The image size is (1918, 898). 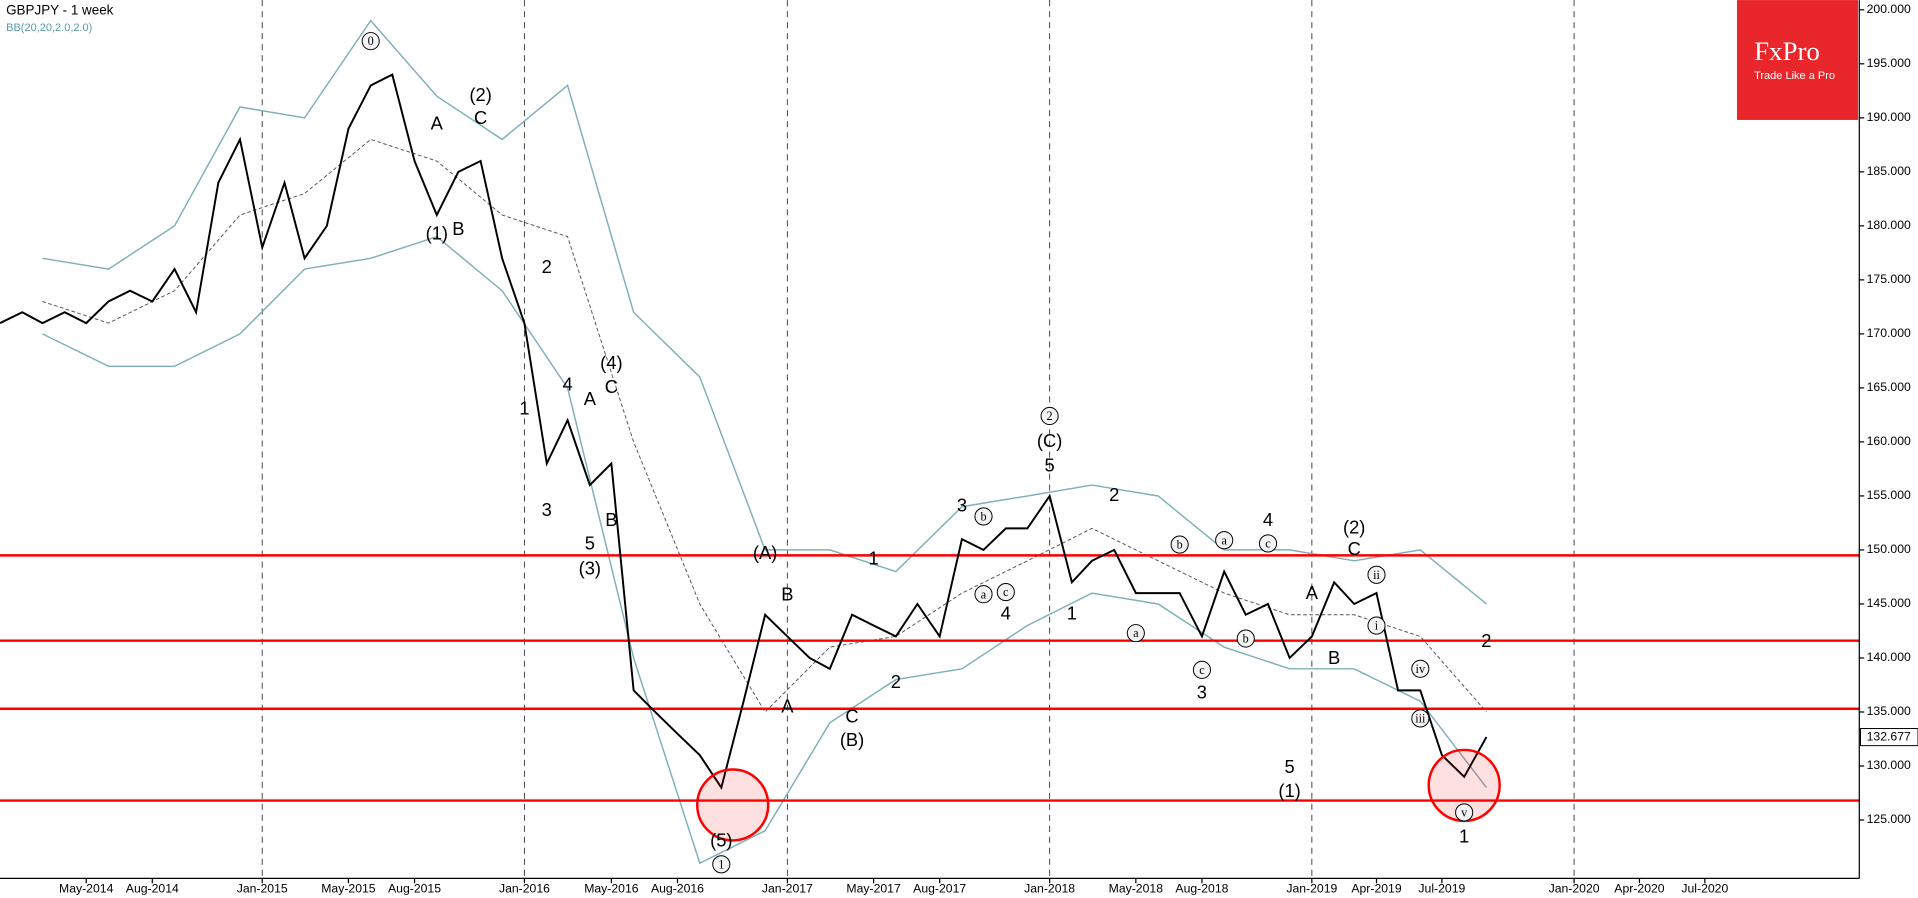 I want to click on last-price-label: 132.677, so click(x=1889, y=736).